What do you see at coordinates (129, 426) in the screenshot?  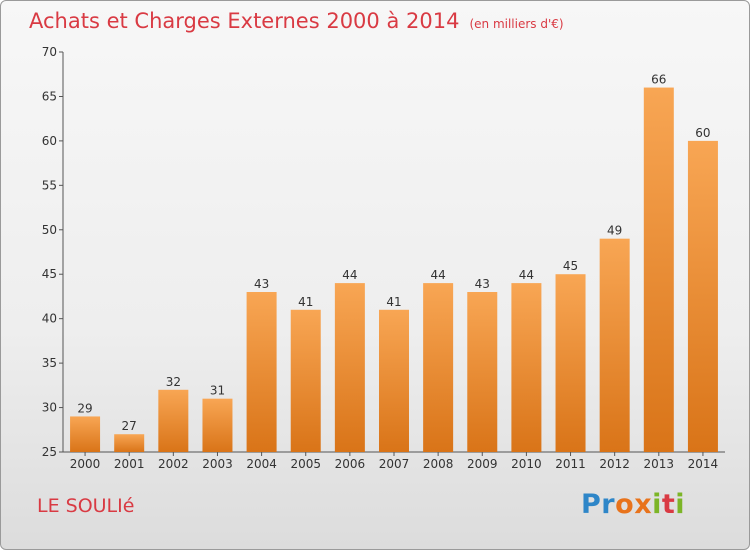 I see `value-label-2001: 27` at bounding box center [129, 426].